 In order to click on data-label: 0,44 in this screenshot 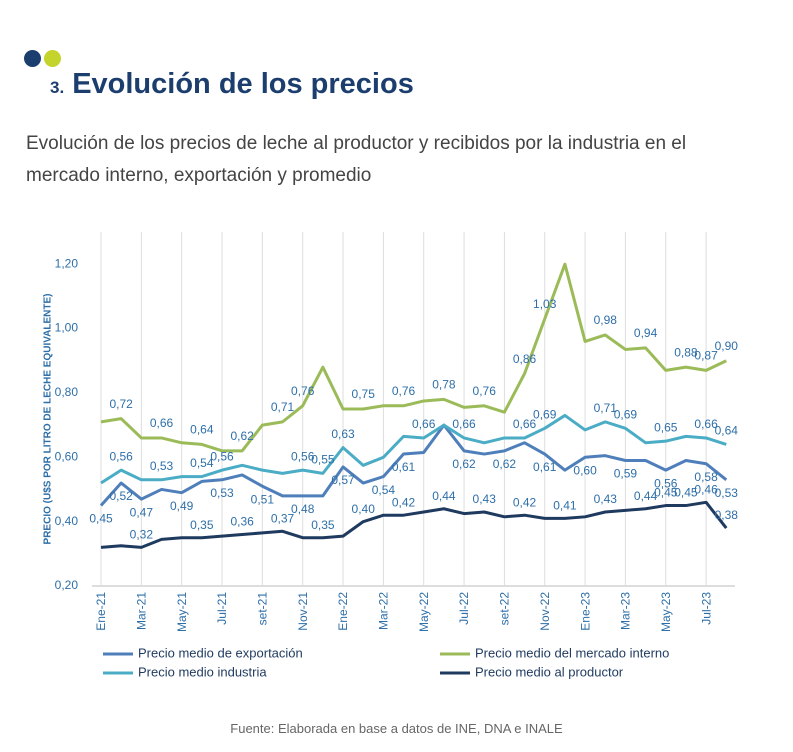, I will do `click(444, 496)`.